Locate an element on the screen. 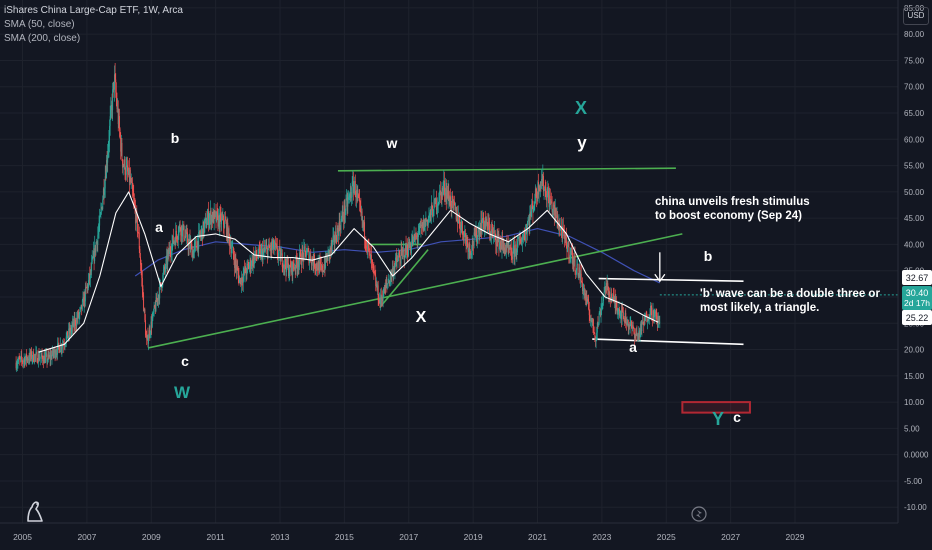 This screenshot has height=550, width=932. x-tick-label-0: 2005 is located at coordinates (22, 537).